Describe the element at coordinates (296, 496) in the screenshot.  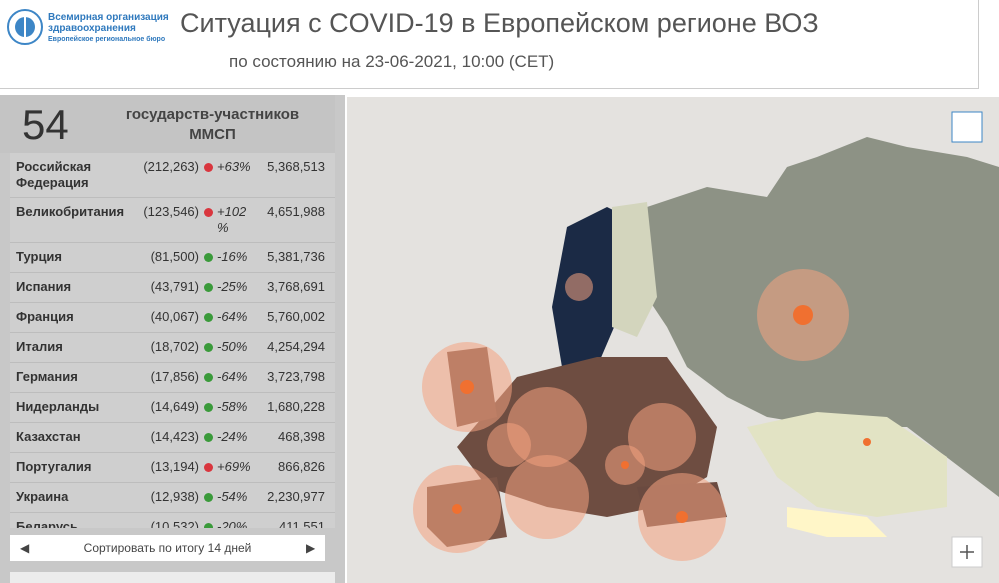
I see `total-cases: 2,230,977` at that location.